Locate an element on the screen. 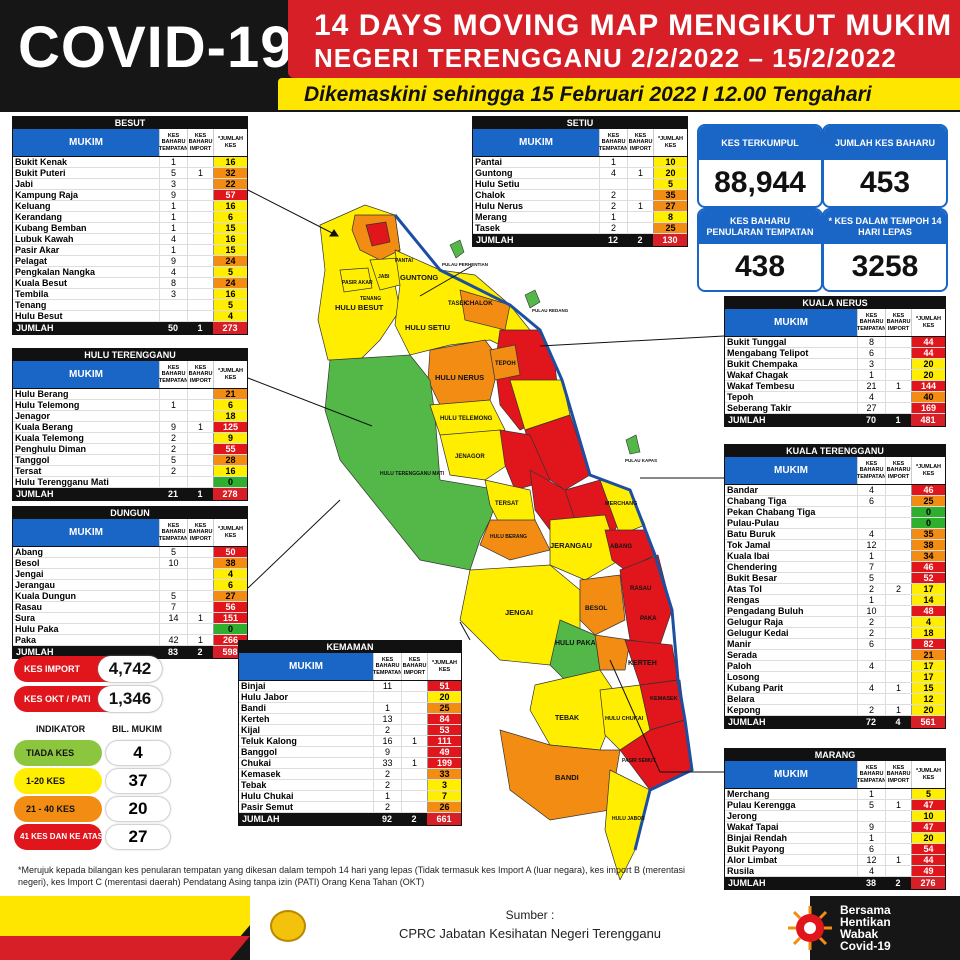 This screenshot has width=960, height=960. title-line-2: NEGERI TERENGGANU 2/2/2022 – 15/2/2022 is located at coordinates (605, 58).